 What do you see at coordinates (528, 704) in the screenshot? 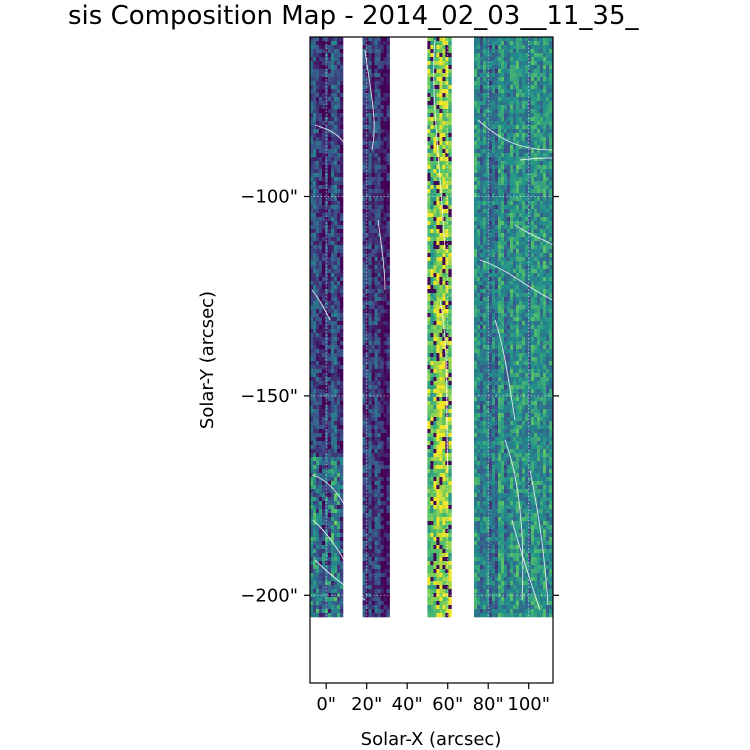
I see `x-tick-label: 100"` at bounding box center [528, 704].